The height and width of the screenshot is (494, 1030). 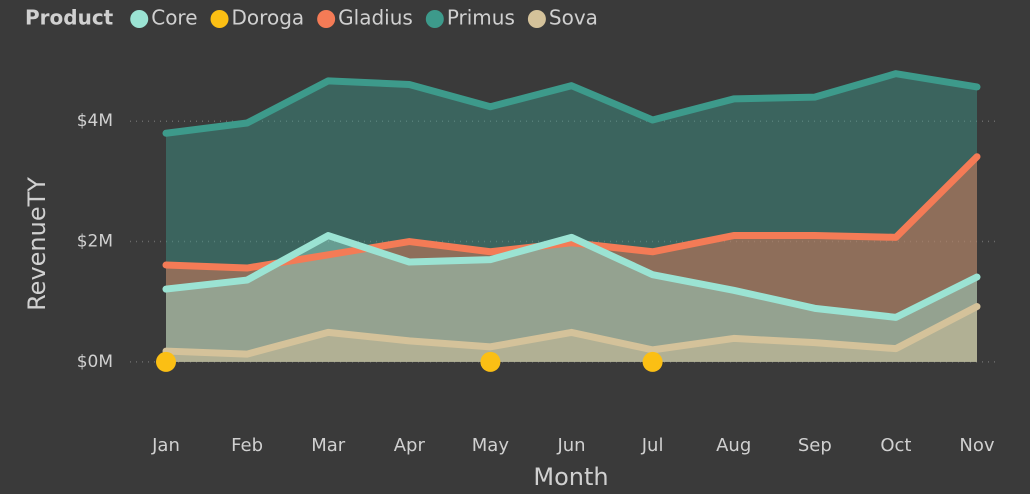 What do you see at coordinates (409, 361) in the screenshot?
I see `points` at bounding box center [409, 361].